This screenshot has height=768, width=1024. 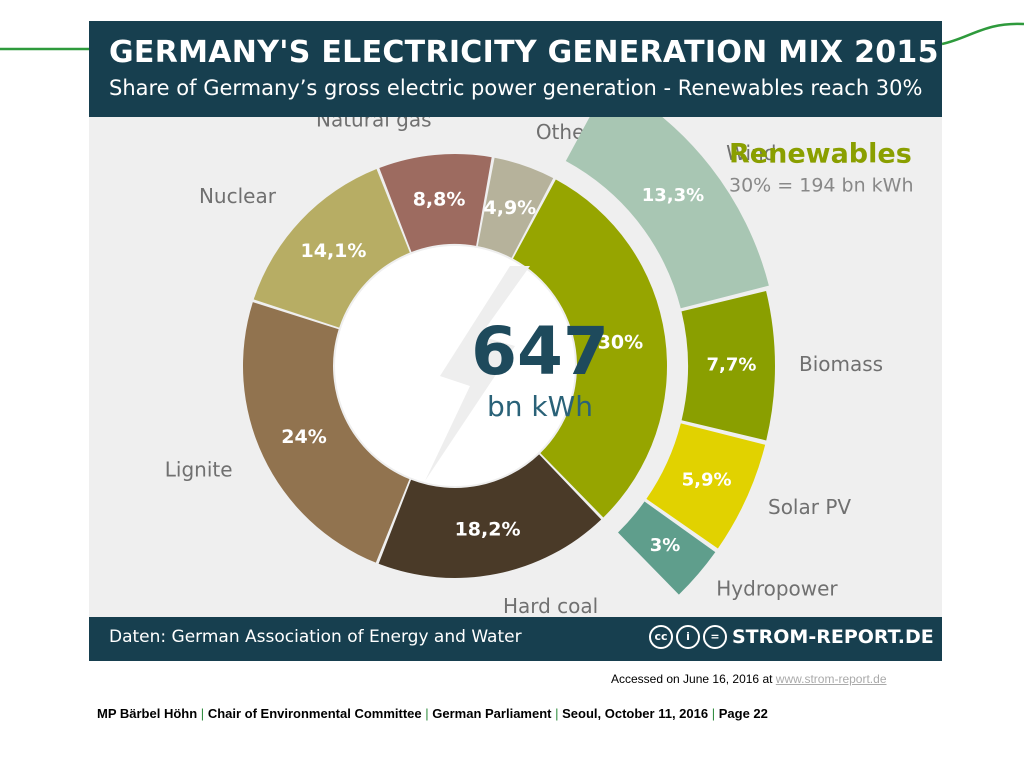 I want to click on lightning-bolt-icon, so click(x=477, y=373).